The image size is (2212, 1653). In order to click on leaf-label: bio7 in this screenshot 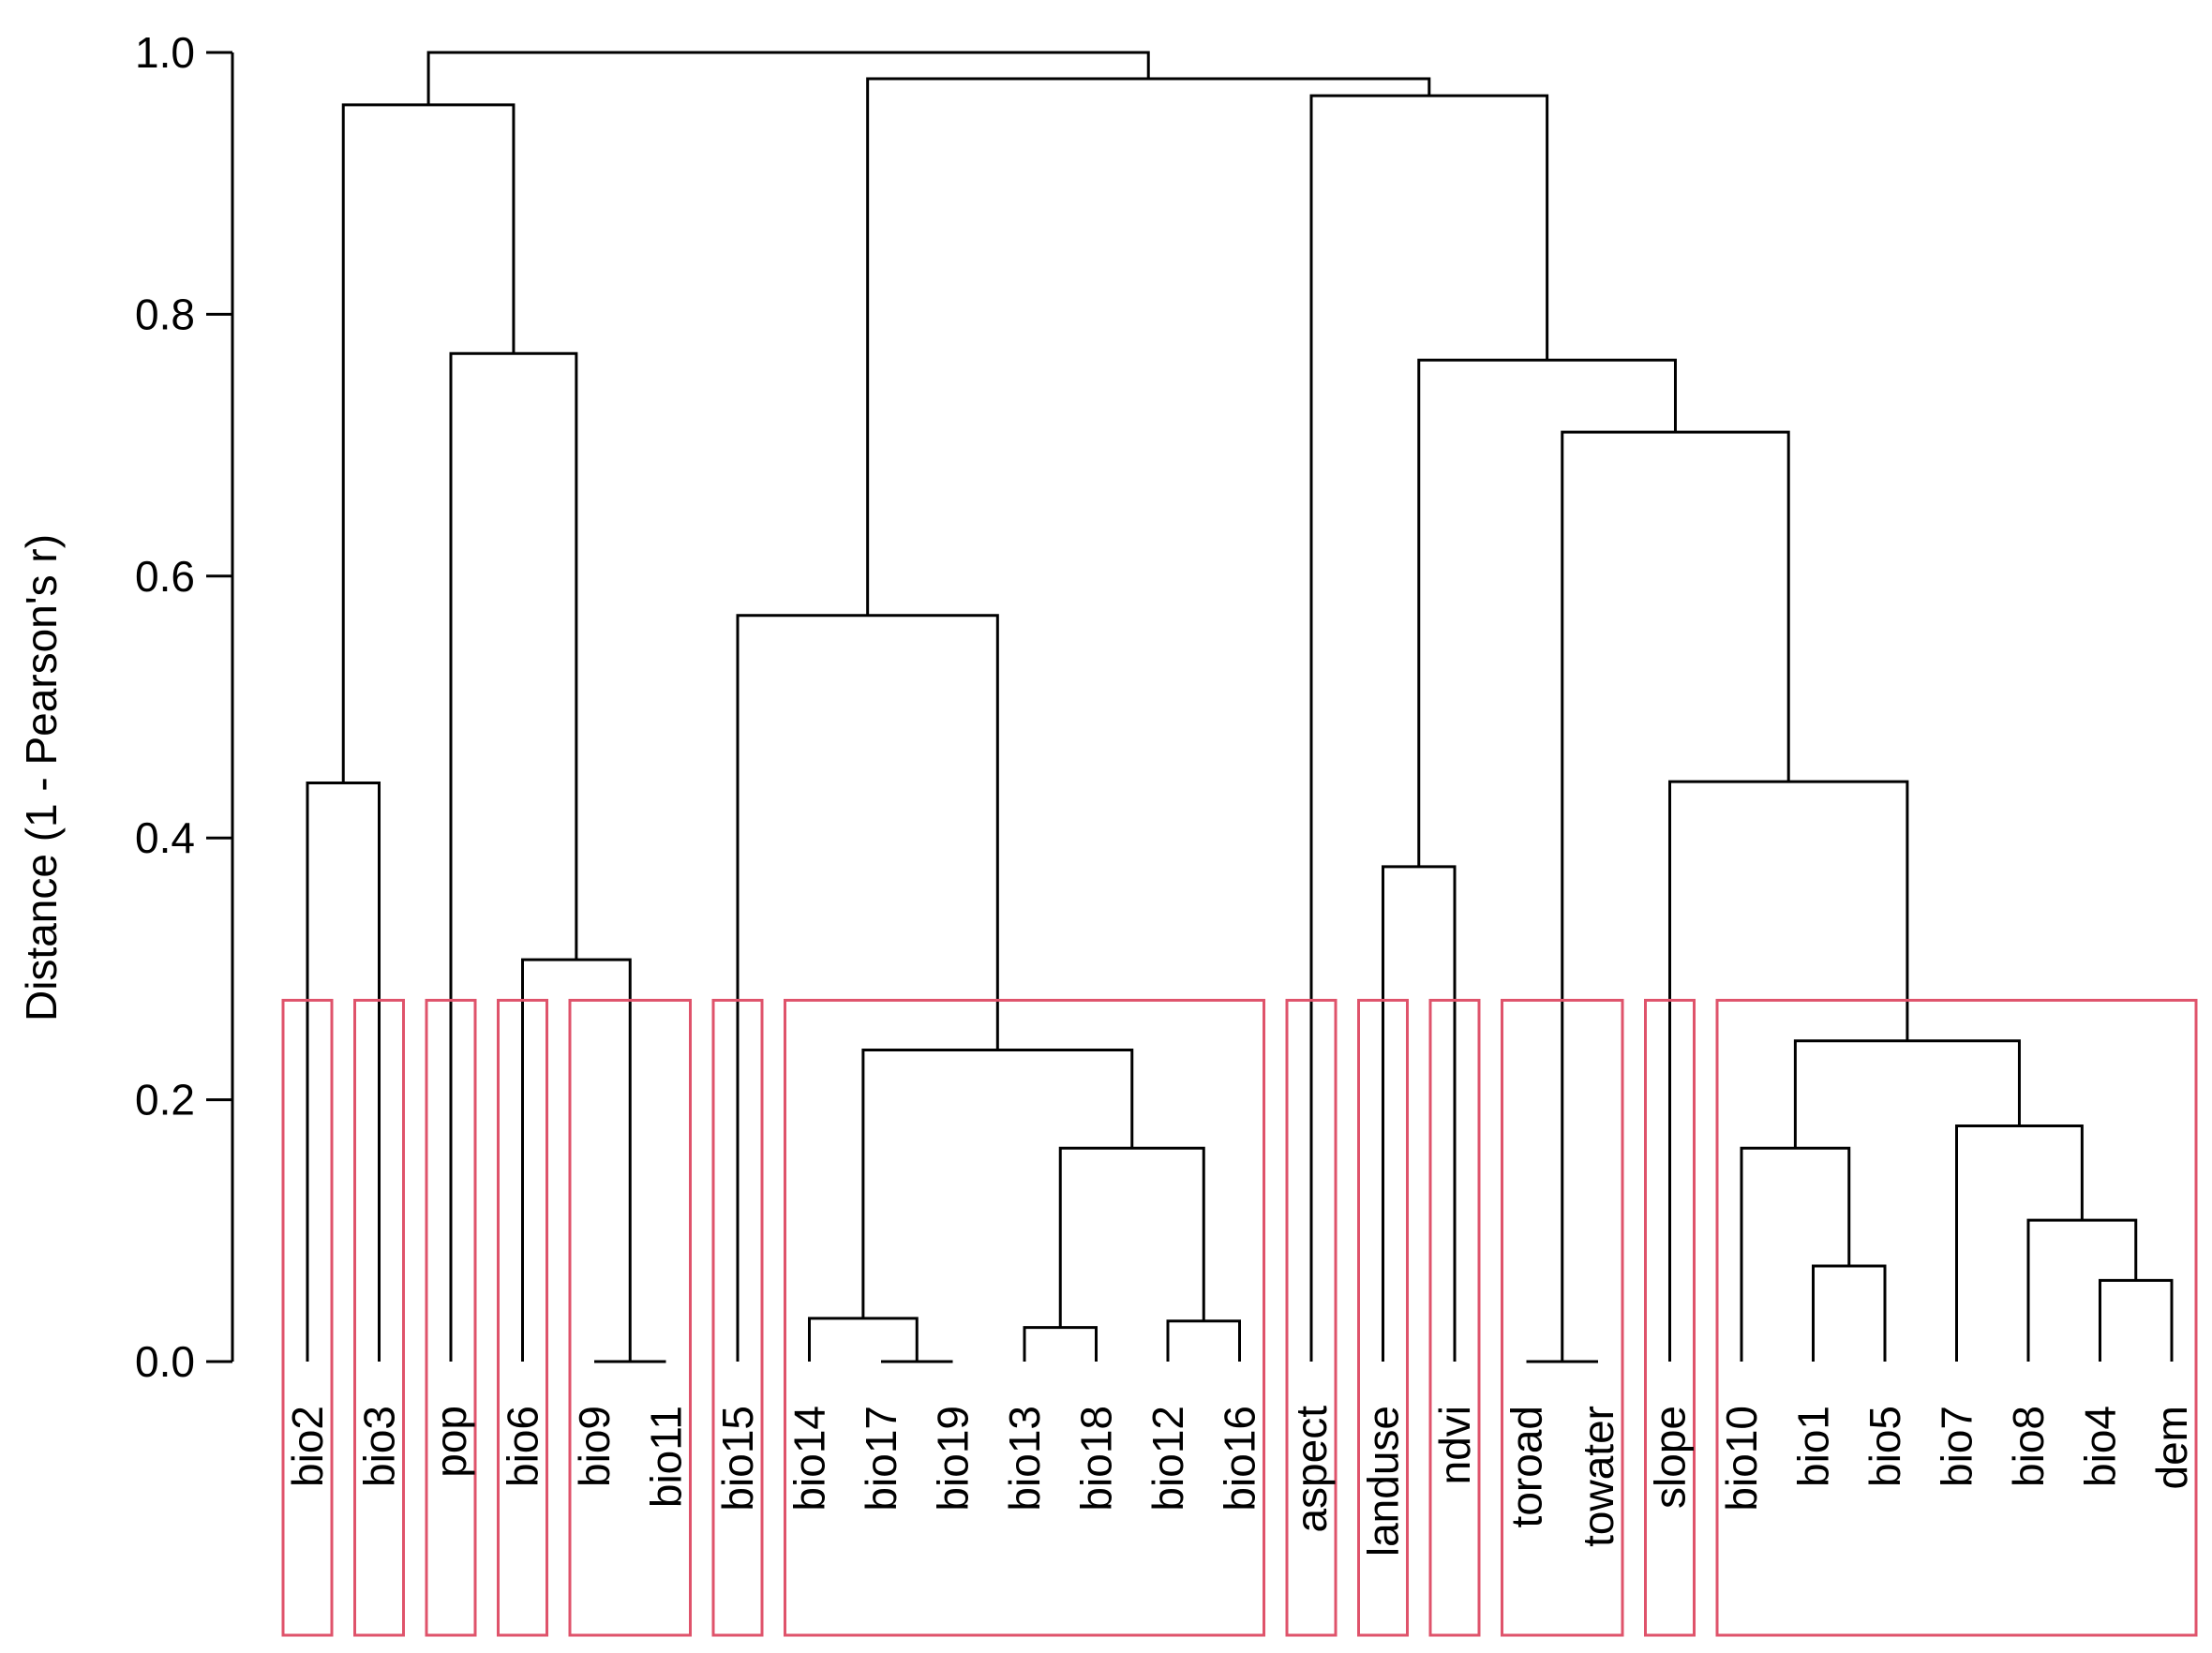, I will do `click(1957, 1446)`.